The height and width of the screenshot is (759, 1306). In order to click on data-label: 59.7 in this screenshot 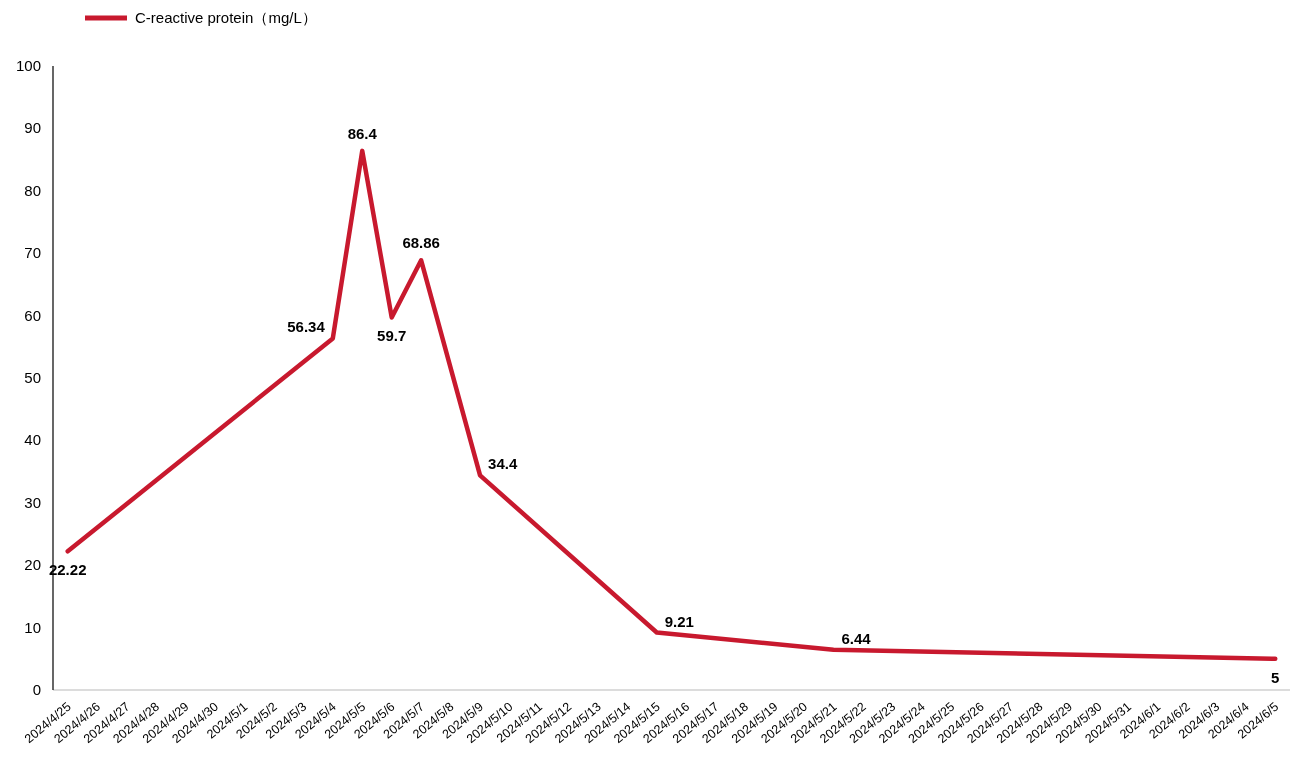, I will do `click(392, 336)`.